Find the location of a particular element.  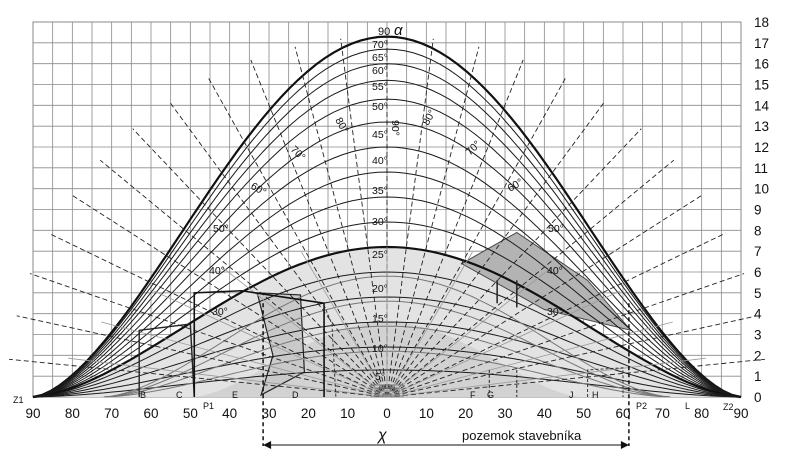

point-label-f: F is located at coordinates (473, 395).